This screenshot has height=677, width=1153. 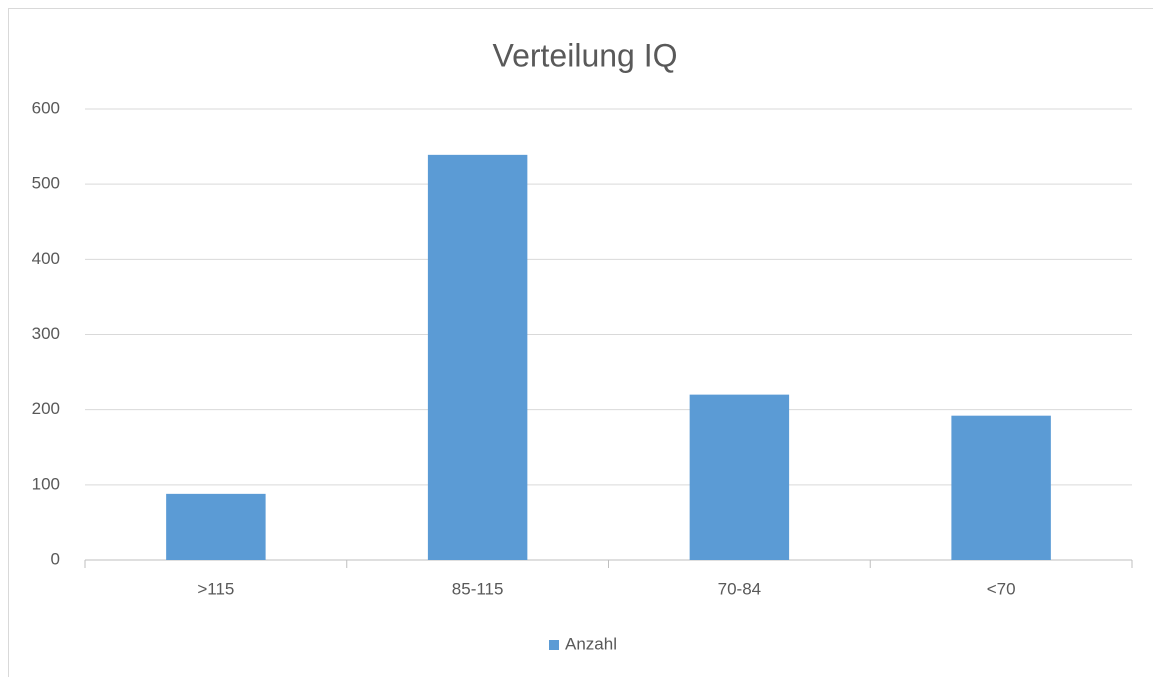 I want to click on y-tick-label: 200, so click(x=46, y=408).